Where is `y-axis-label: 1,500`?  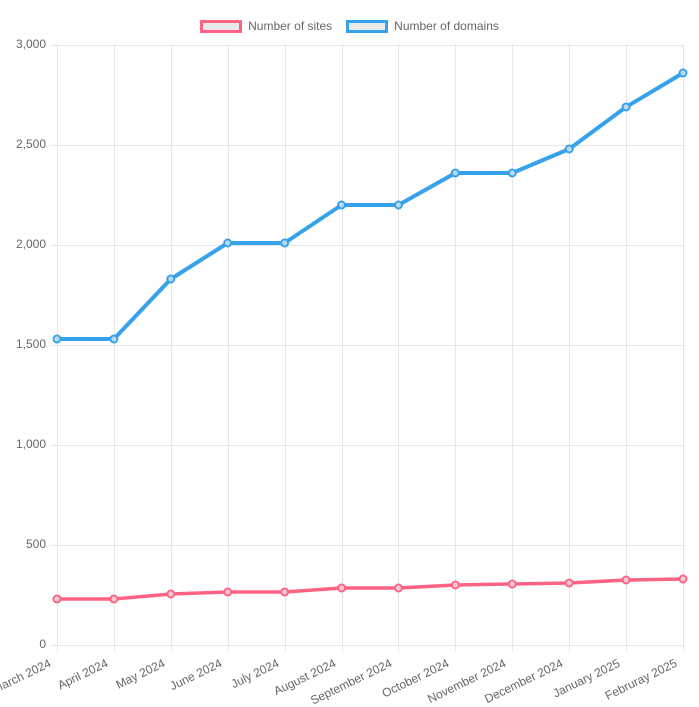
y-axis-label: 1,500 is located at coordinates (30, 344).